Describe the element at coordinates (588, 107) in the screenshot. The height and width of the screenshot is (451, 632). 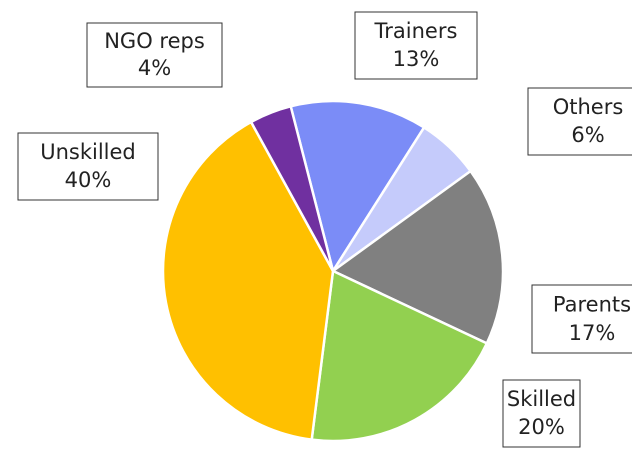
I see `slice-label: Others` at that location.